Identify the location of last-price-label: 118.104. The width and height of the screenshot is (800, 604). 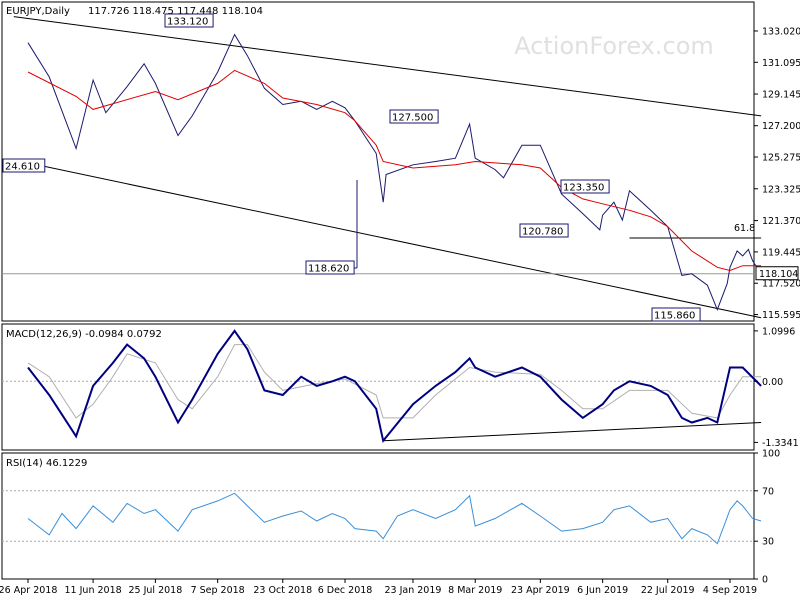
(778, 274).